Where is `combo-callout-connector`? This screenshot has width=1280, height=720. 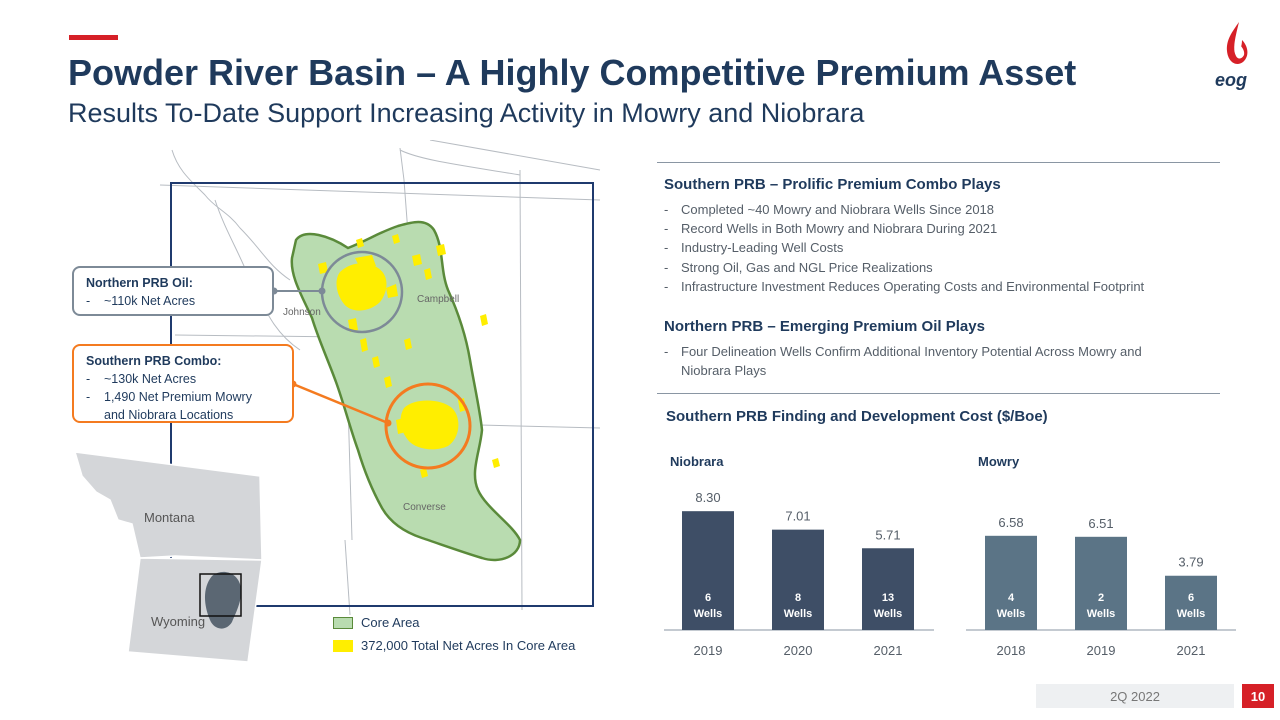 combo-callout-connector is located at coordinates (340, 403).